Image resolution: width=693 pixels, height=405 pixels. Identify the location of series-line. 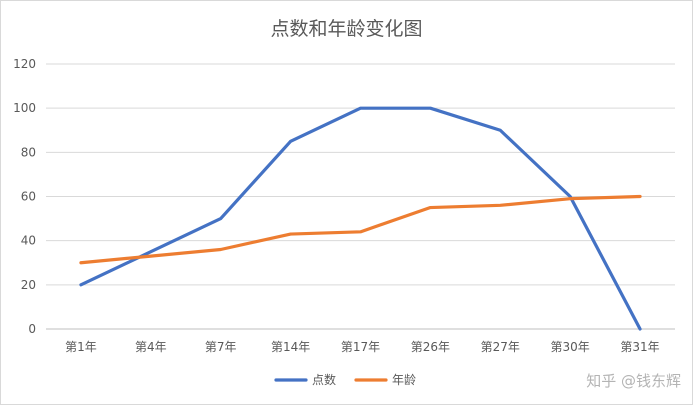
(360, 229).